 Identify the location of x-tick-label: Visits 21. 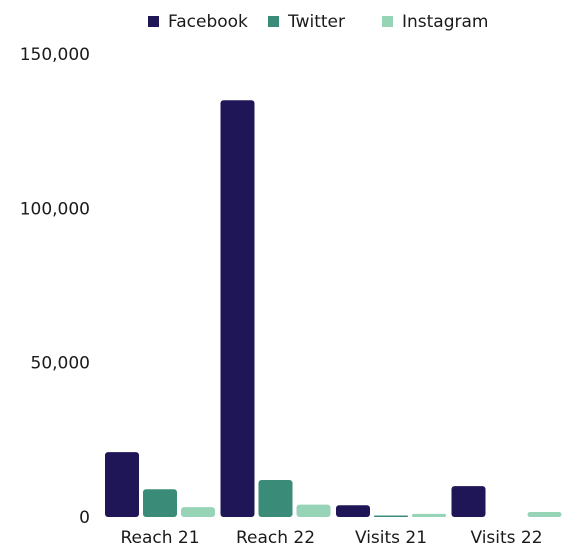
(391, 538).